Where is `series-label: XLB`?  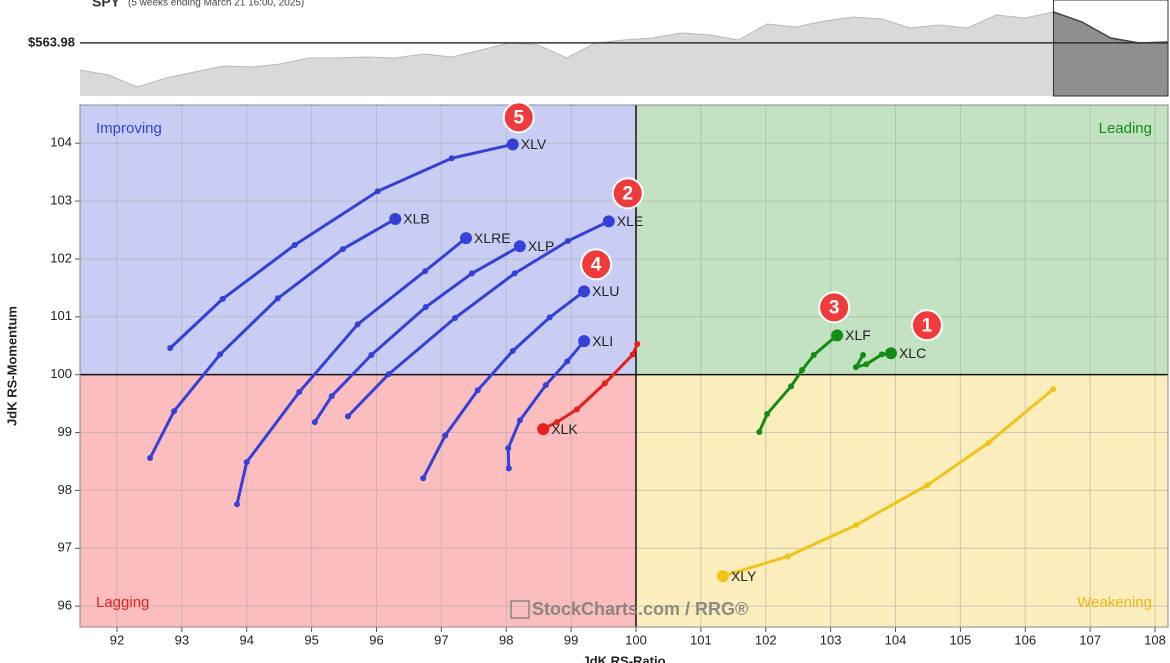
series-label: XLB is located at coordinates (416, 219).